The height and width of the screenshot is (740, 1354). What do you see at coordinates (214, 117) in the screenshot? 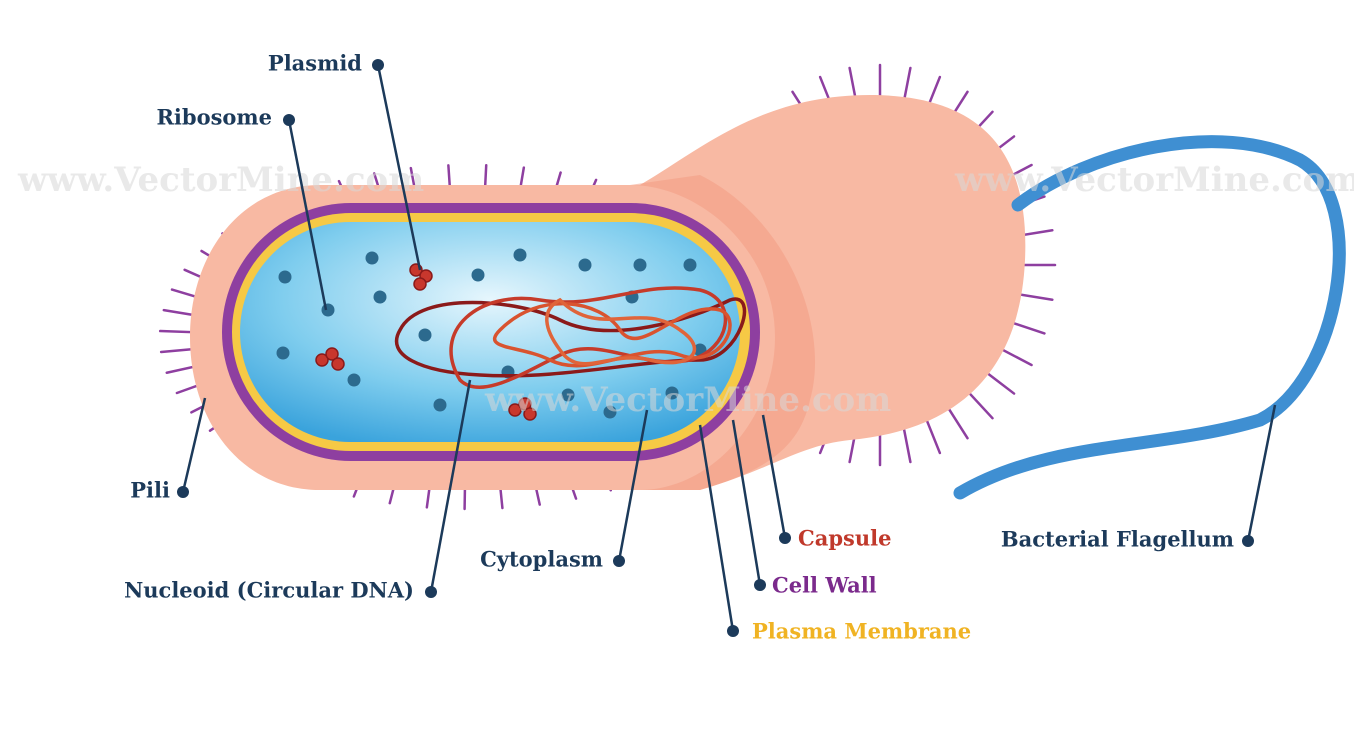
I see `label: Ribosome` at bounding box center [214, 117].